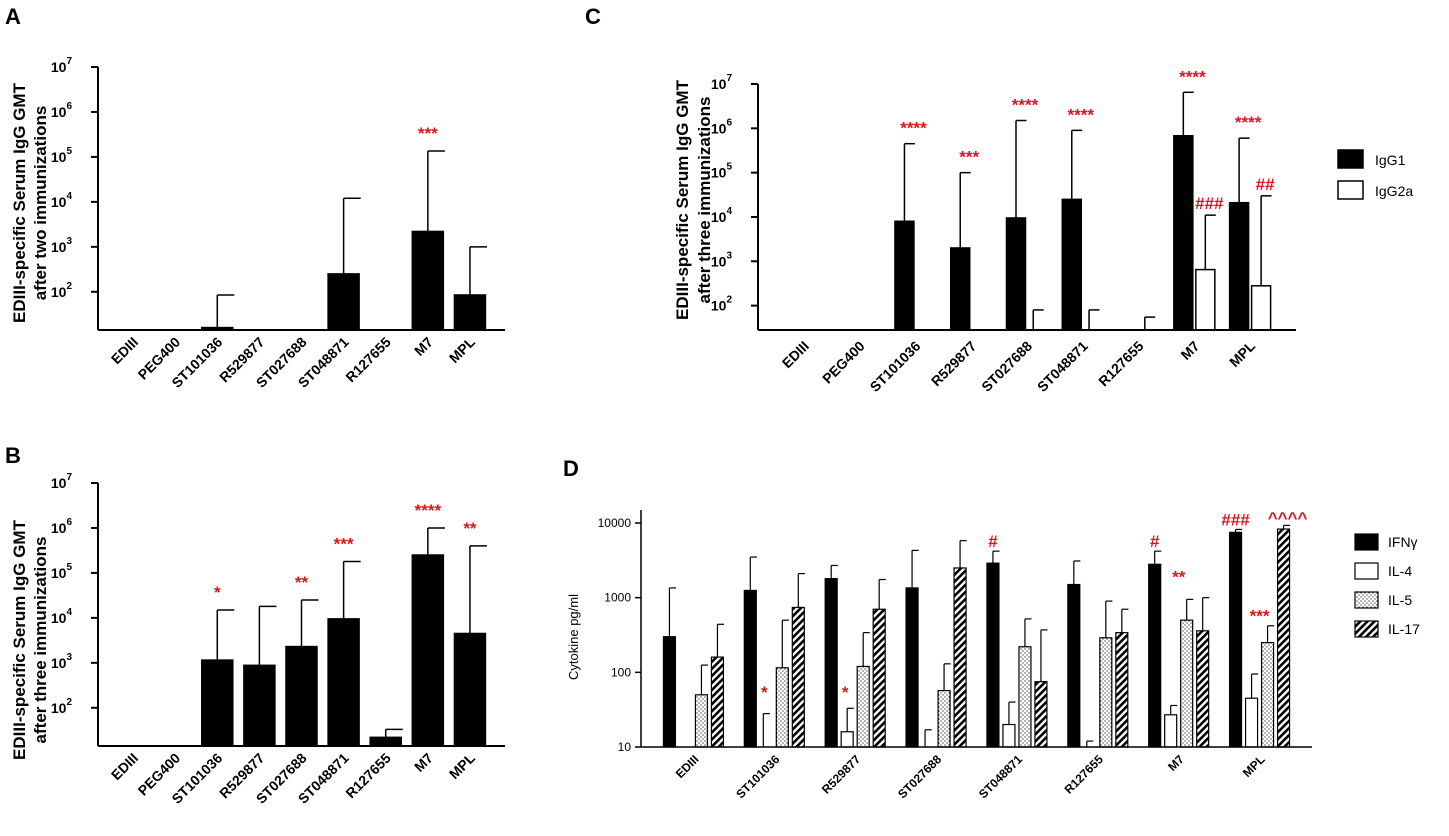 The height and width of the screenshot is (836, 1449). I want to click on x-tick-label-r127655: R127655, so click(368, 776).